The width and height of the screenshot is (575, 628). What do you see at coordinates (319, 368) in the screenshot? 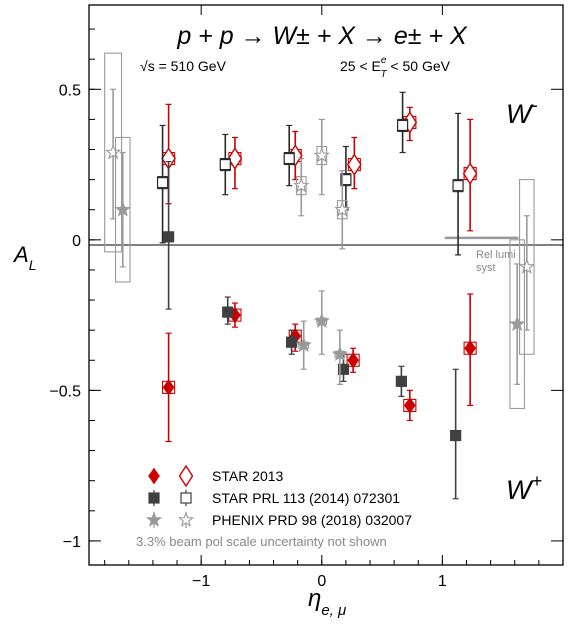
I see `star2013-w+-series` at bounding box center [319, 368].